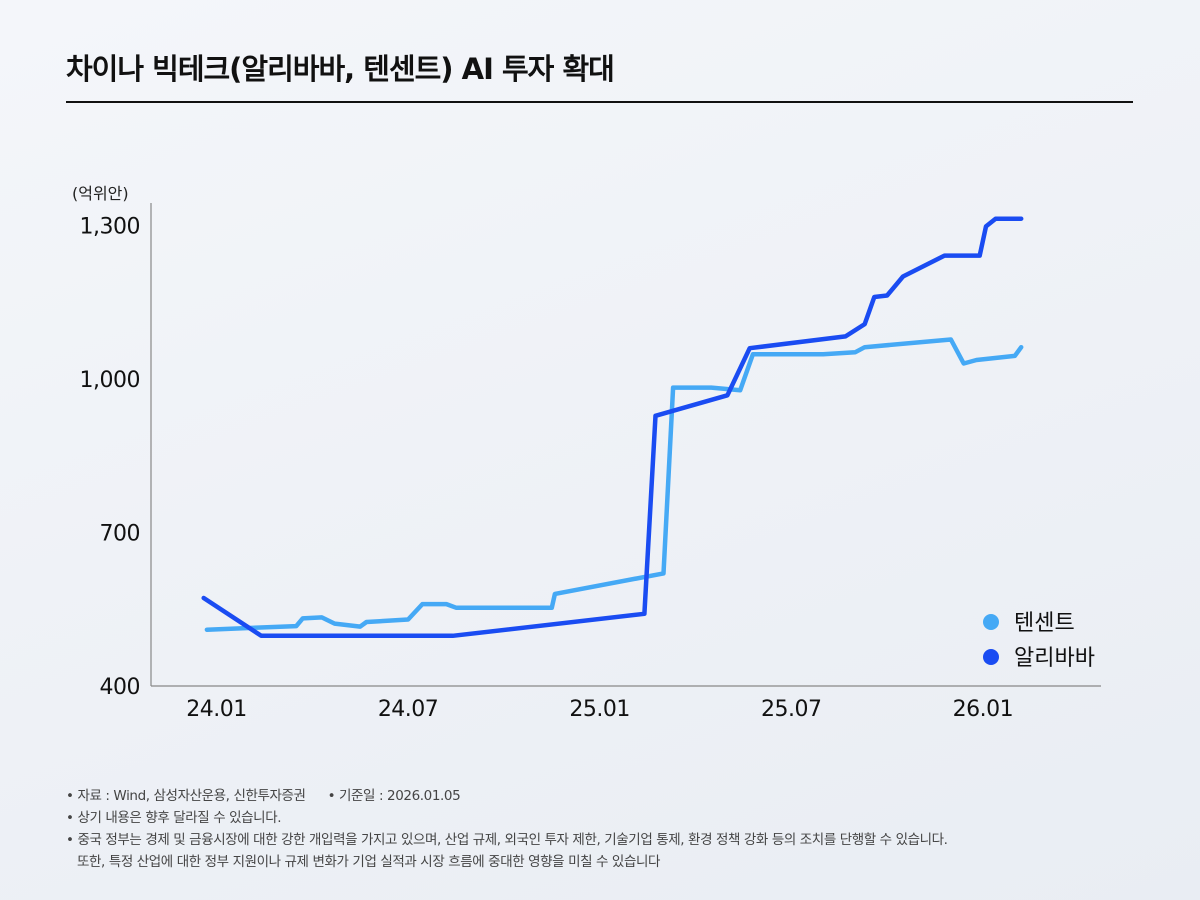 This screenshot has height=900, width=1200. I want to click on chart-title: 차이나 빅테크(알리바바, 텐센트) AI 투자 확대, so click(340, 69).